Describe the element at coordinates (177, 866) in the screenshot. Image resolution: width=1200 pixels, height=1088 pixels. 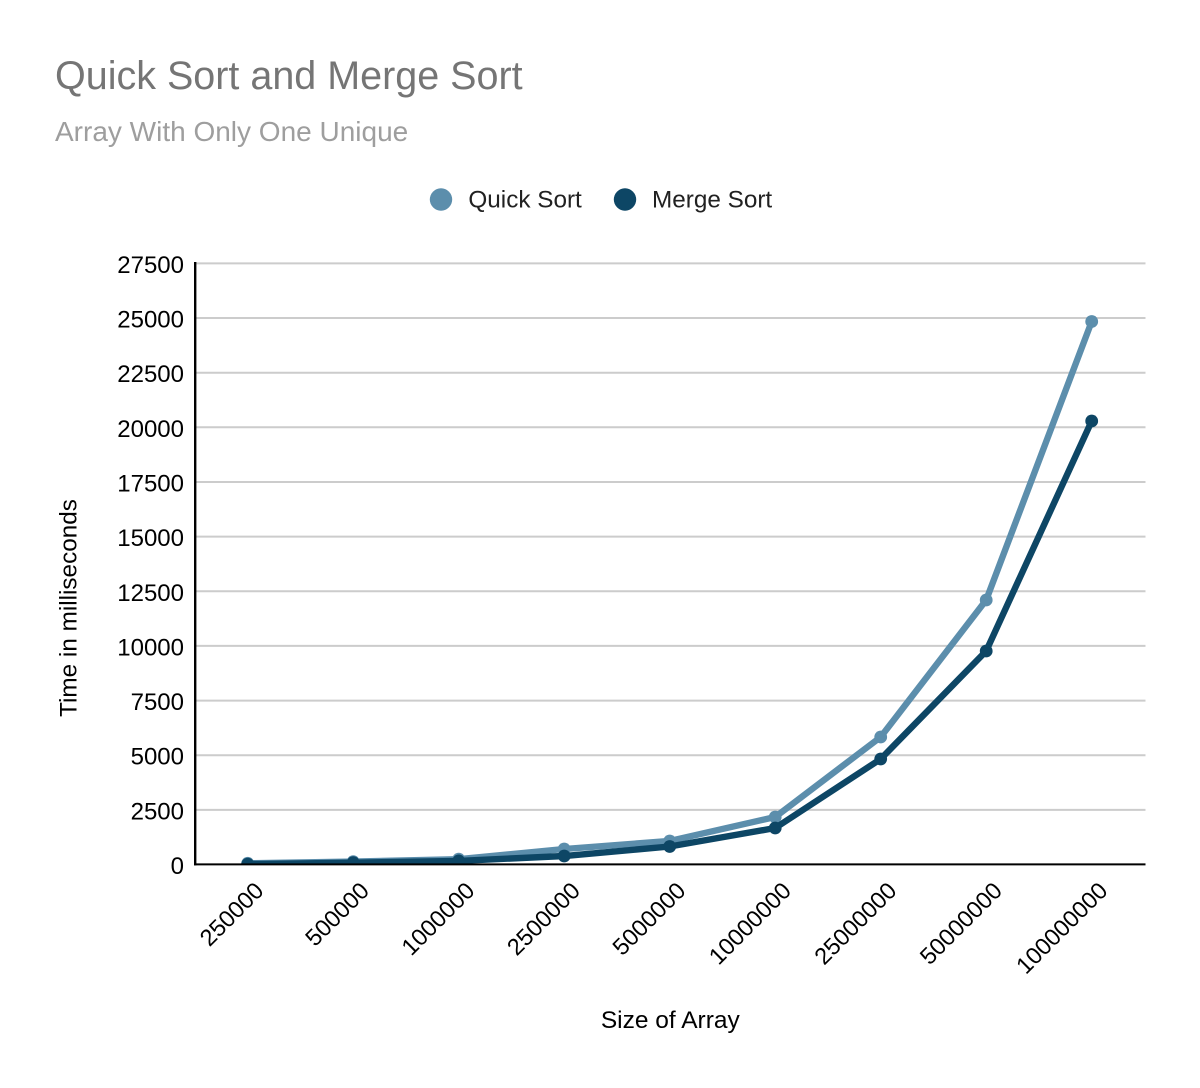
I see `svg-text: 0` at that location.